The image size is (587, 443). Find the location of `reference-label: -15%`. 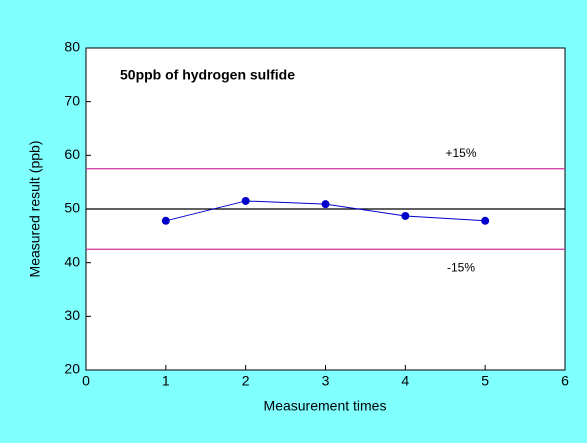

reference-label: -15% is located at coordinates (461, 267).